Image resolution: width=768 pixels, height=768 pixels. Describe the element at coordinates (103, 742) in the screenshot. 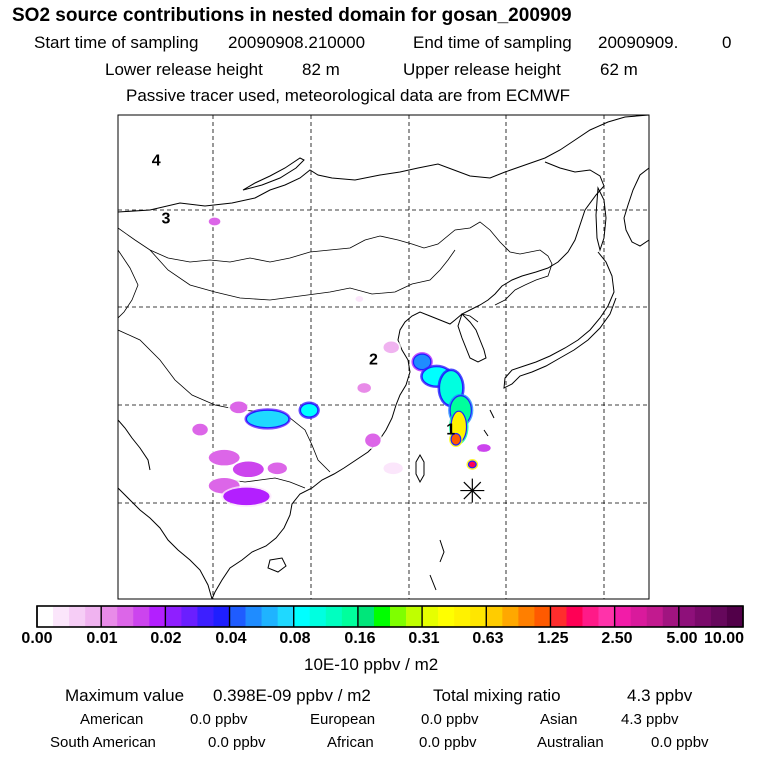

I see `region-name: South American` at that location.